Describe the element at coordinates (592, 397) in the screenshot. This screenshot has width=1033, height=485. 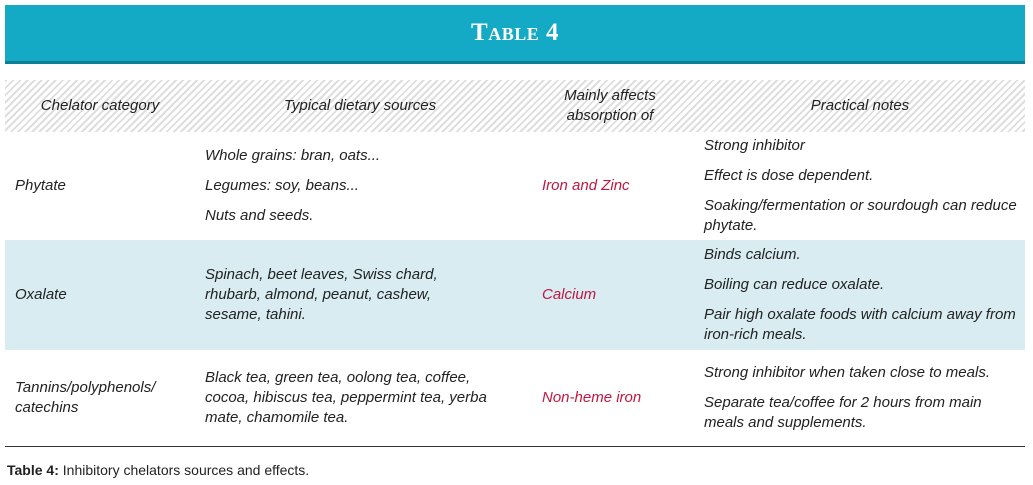
I see `affects-cell: Non-heme iron` at that location.